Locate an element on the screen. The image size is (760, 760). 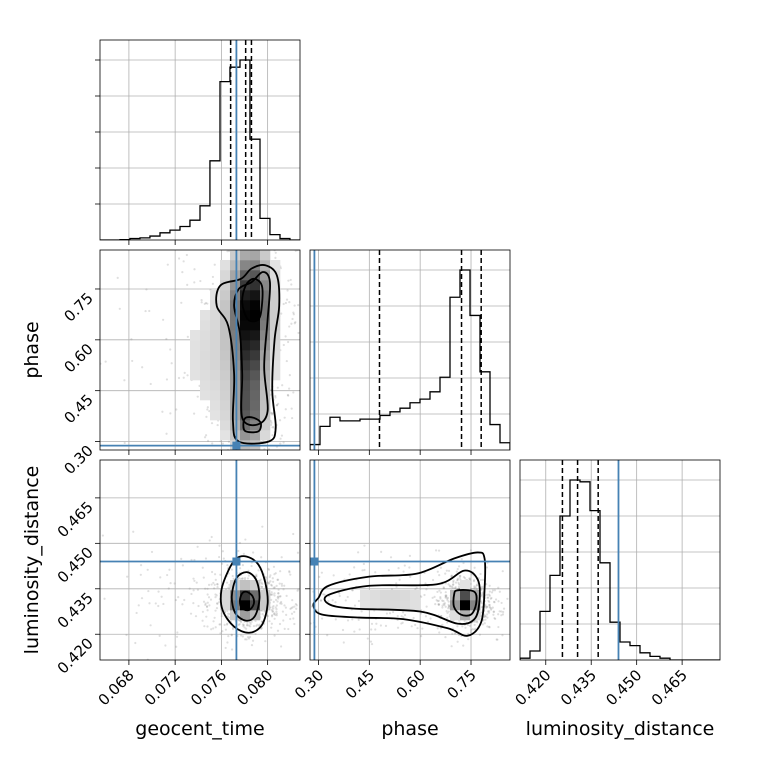
histogram-step-geocent-time is located at coordinates (200, 149).